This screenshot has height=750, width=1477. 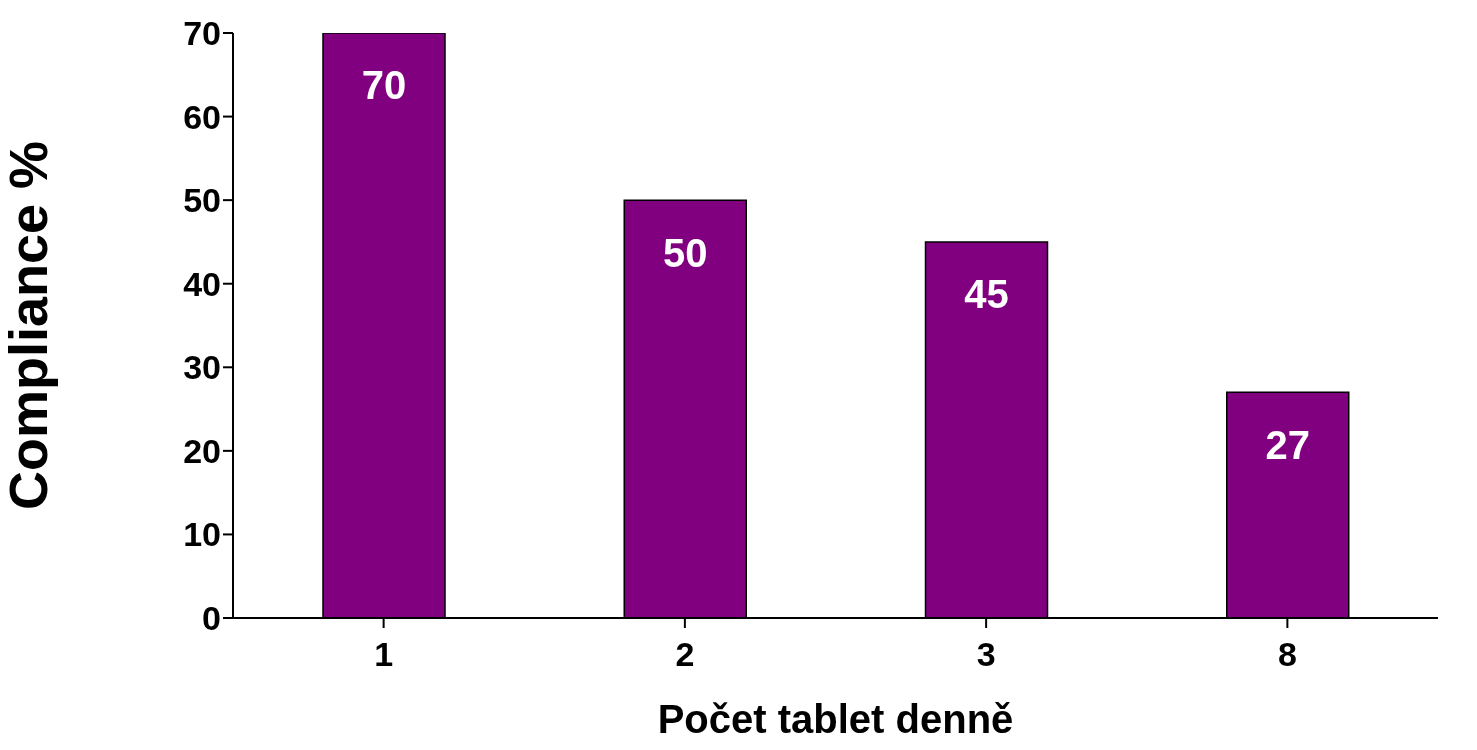 I want to click on x-axis-title: Počet tablet denně, so click(x=835, y=719).